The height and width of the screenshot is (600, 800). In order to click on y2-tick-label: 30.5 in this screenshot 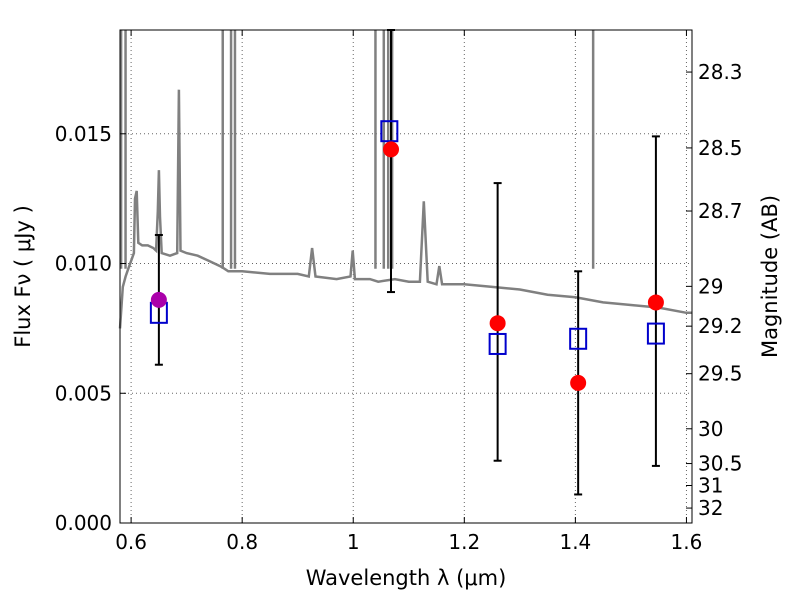, I will do `click(720, 464)`.